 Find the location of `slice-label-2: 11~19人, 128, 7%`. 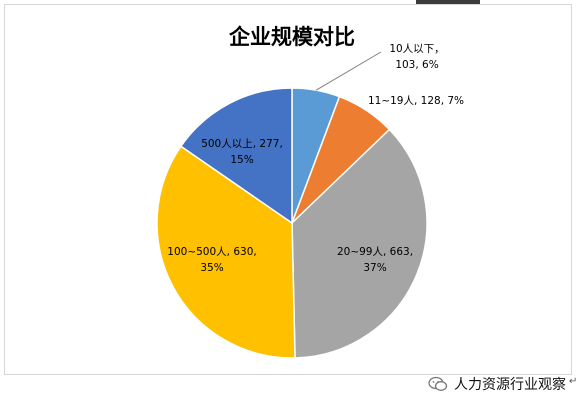

slice-label-2: 11~19人, 128, 7% is located at coordinates (416, 101).